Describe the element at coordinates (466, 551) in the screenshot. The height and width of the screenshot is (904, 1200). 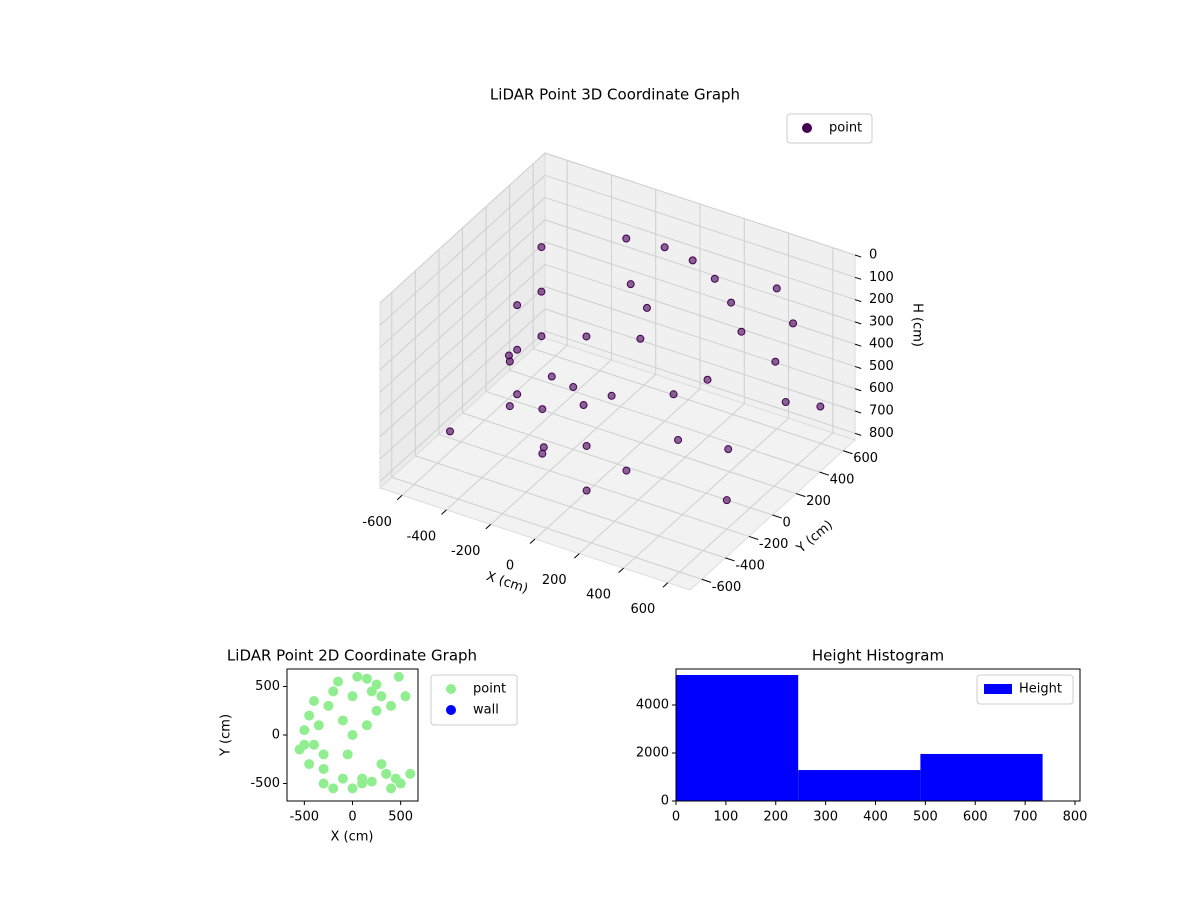
I see `x-tick-label: -200` at that location.